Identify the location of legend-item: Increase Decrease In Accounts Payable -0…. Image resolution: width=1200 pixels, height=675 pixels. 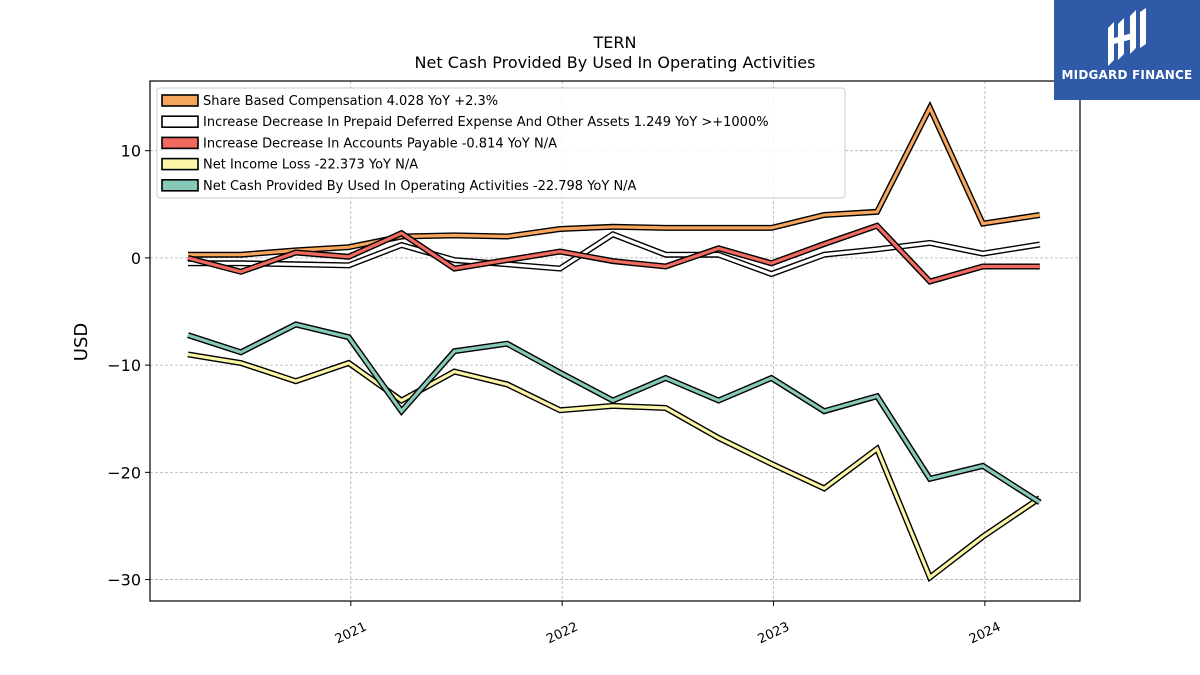
(359, 143).